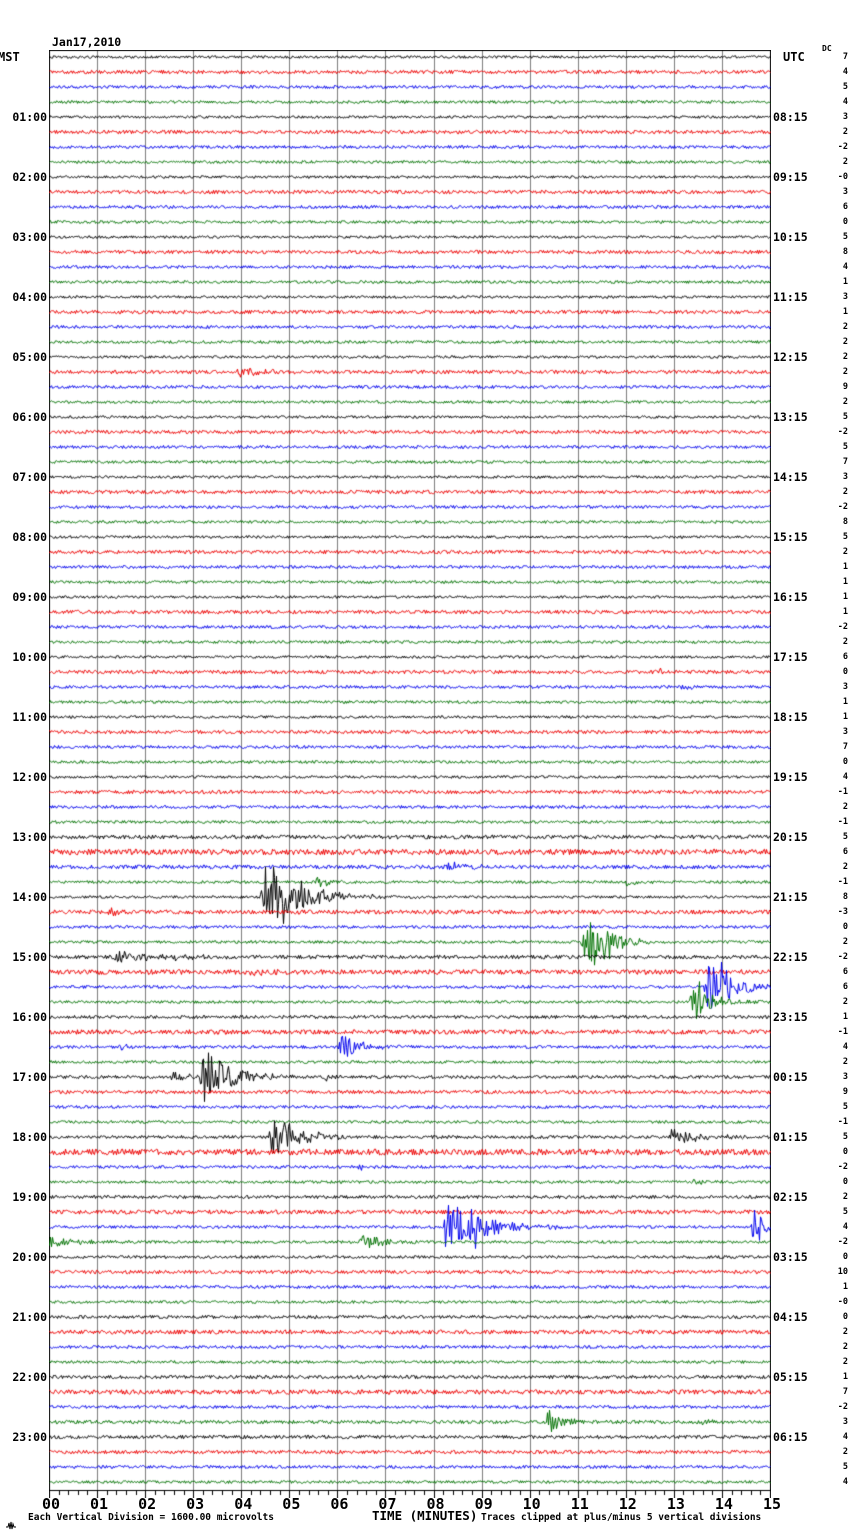 This screenshot has width=850, height=1534. Describe the element at coordinates (794, 57) in the screenshot. I see `utc-axis-header: UTC` at that location.